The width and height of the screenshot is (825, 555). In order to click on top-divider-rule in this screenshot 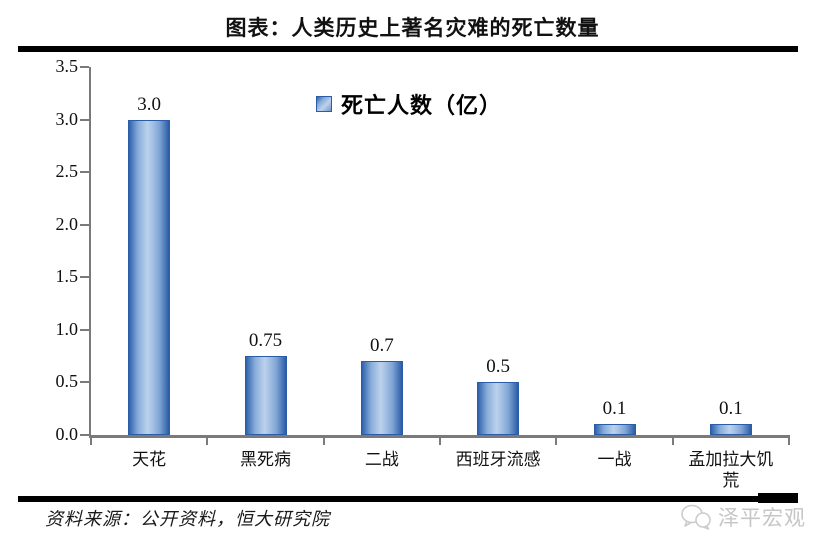, I will do `click(408, 49)`.